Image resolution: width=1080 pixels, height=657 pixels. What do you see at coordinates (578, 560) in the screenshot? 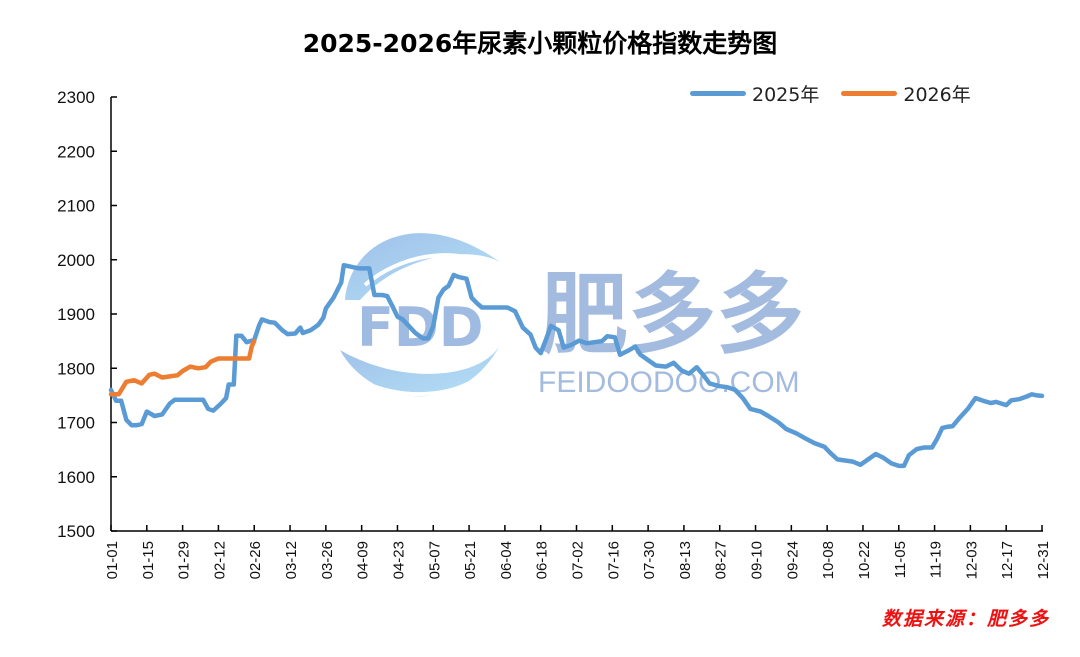
I see `x-tick-label: 07-02` at bounding box center [578, 560].